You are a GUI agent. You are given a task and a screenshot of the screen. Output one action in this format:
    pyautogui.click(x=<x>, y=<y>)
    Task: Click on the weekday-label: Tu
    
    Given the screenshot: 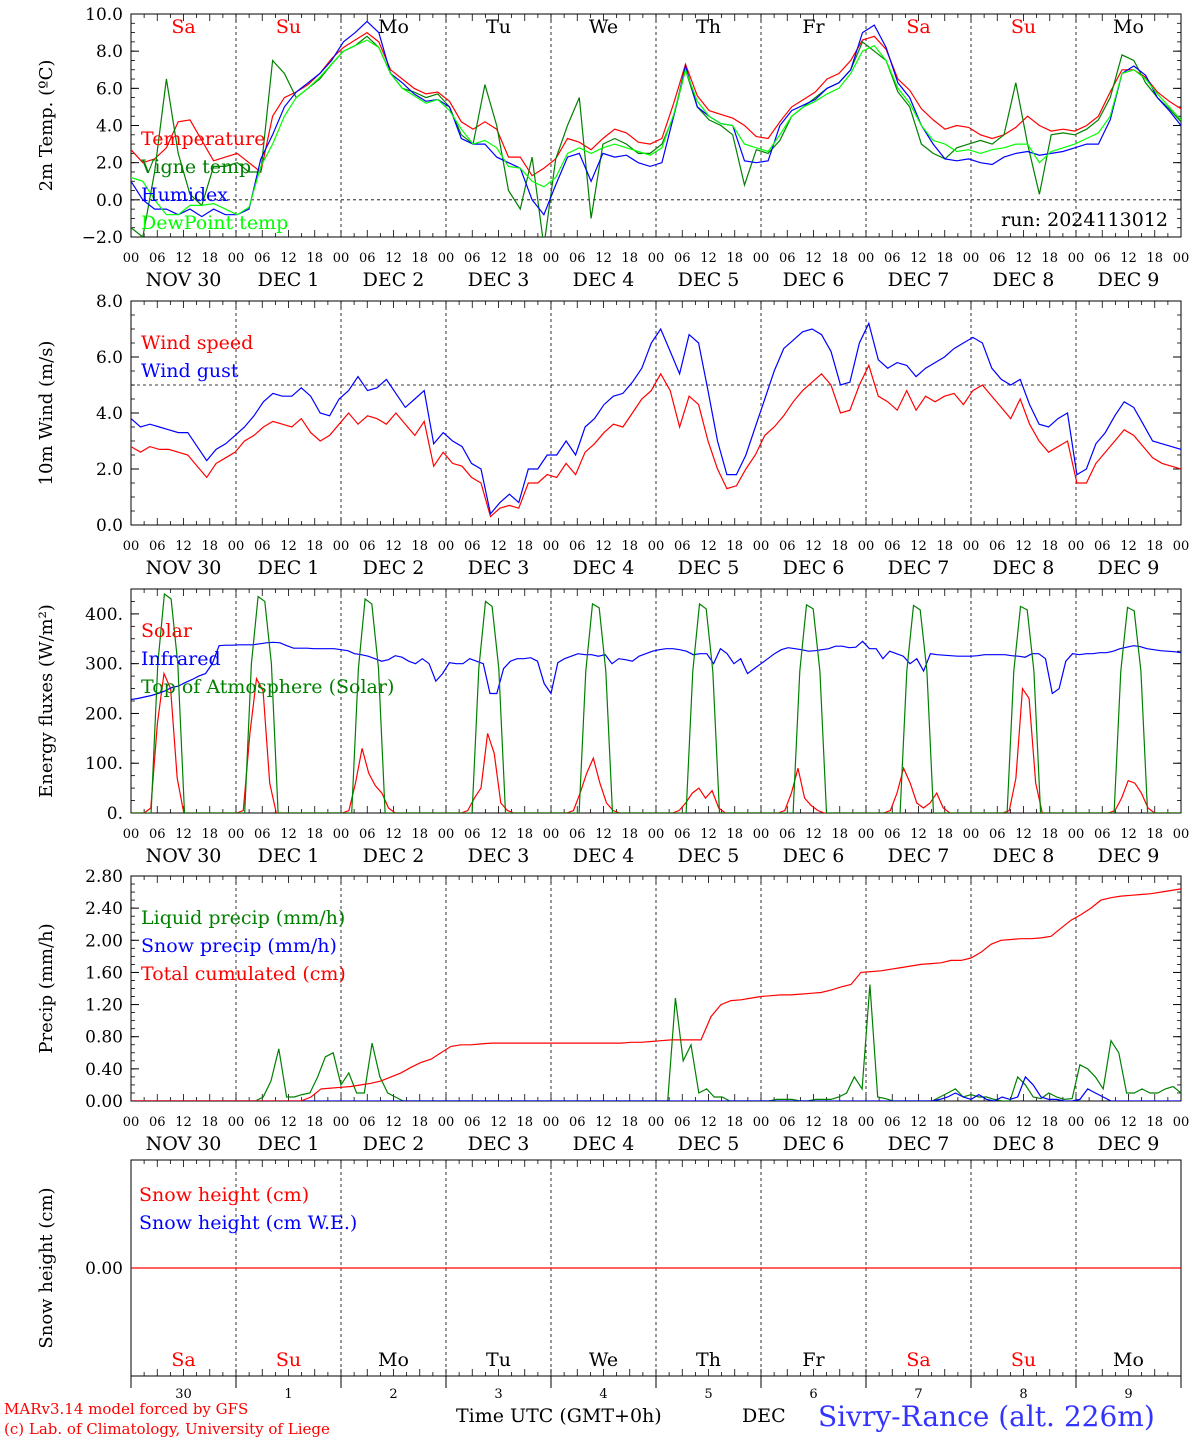 What is the action you would take?
    pyautogui.click(x=498, y=1360)
    